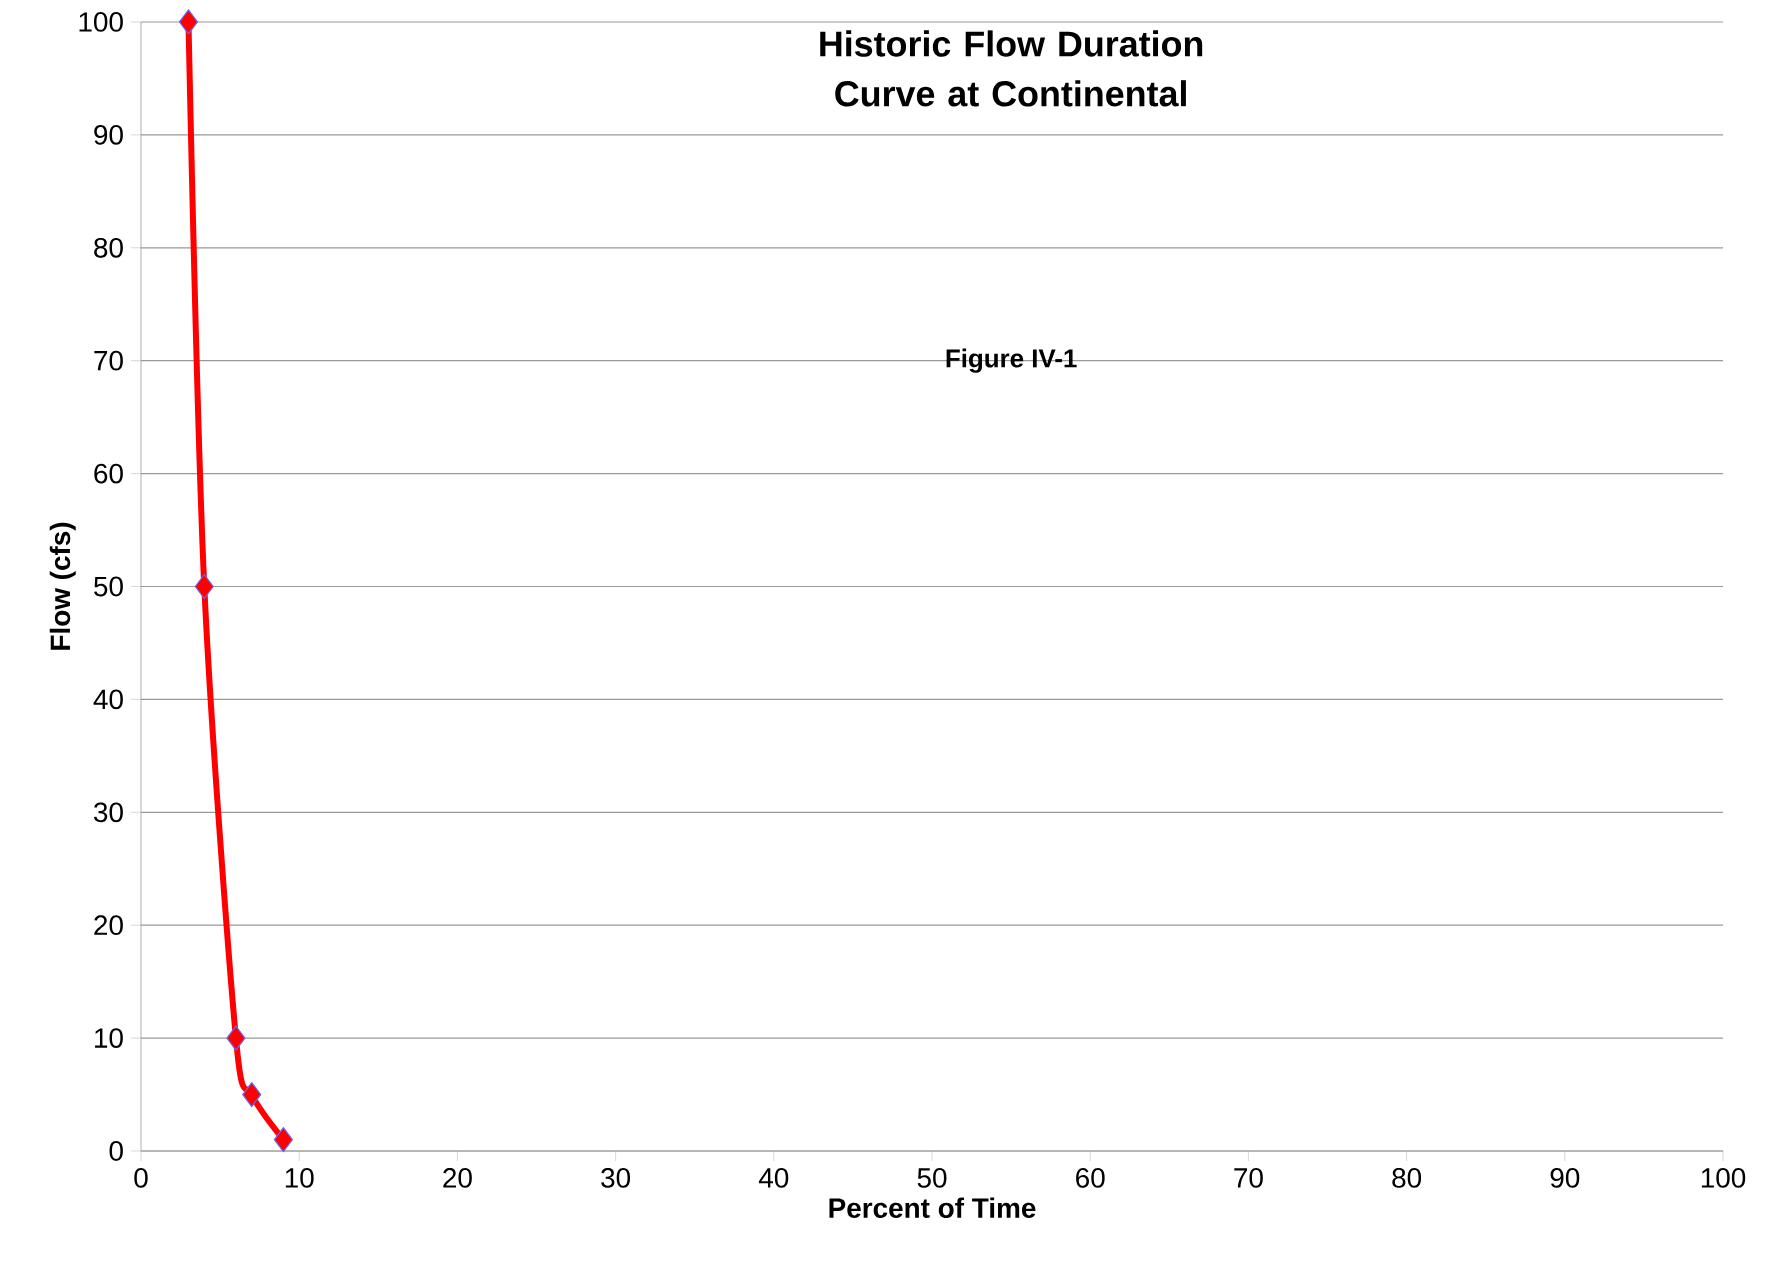  What do you see at coordinates (932, 1207) in the screenshot?
I see `x-axis-title: Percent of Time` at bounding box center [932, 1207].